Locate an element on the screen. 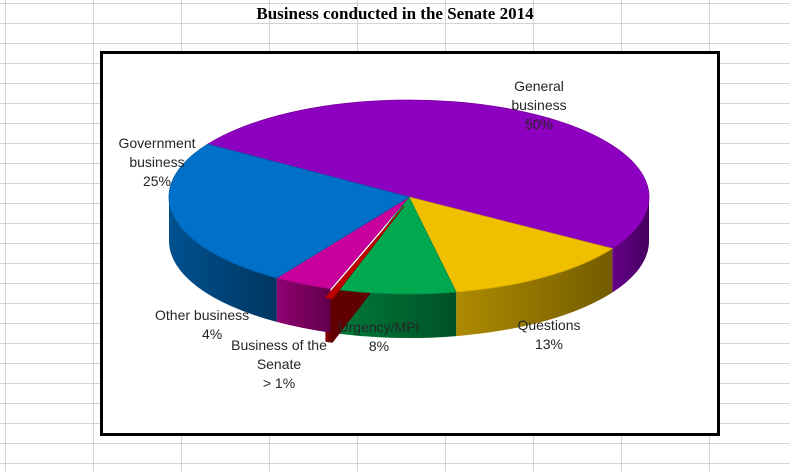 The image size is (790, 471). slice-label-questions: Questions 13% is located at coordinates (549, 335).